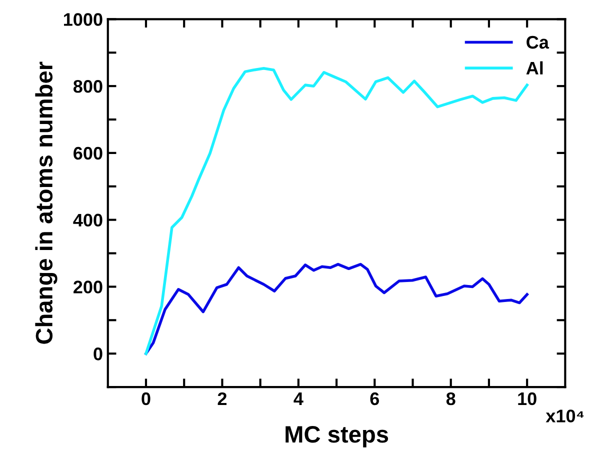 Image resolution: width=613 pixels, height=468 pixels. I want to click on y-tick-label: 400, so click(87, 220).